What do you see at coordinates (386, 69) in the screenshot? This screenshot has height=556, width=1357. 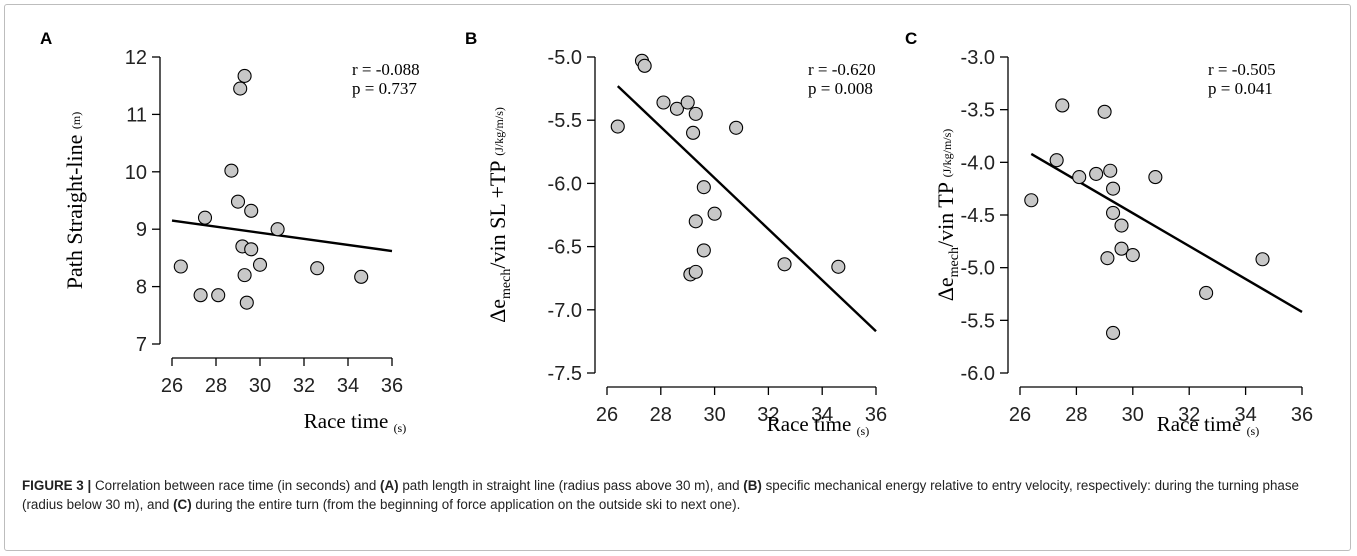 I see `r-value-annotation: r = -0.088` at bounding box center [386, 69].